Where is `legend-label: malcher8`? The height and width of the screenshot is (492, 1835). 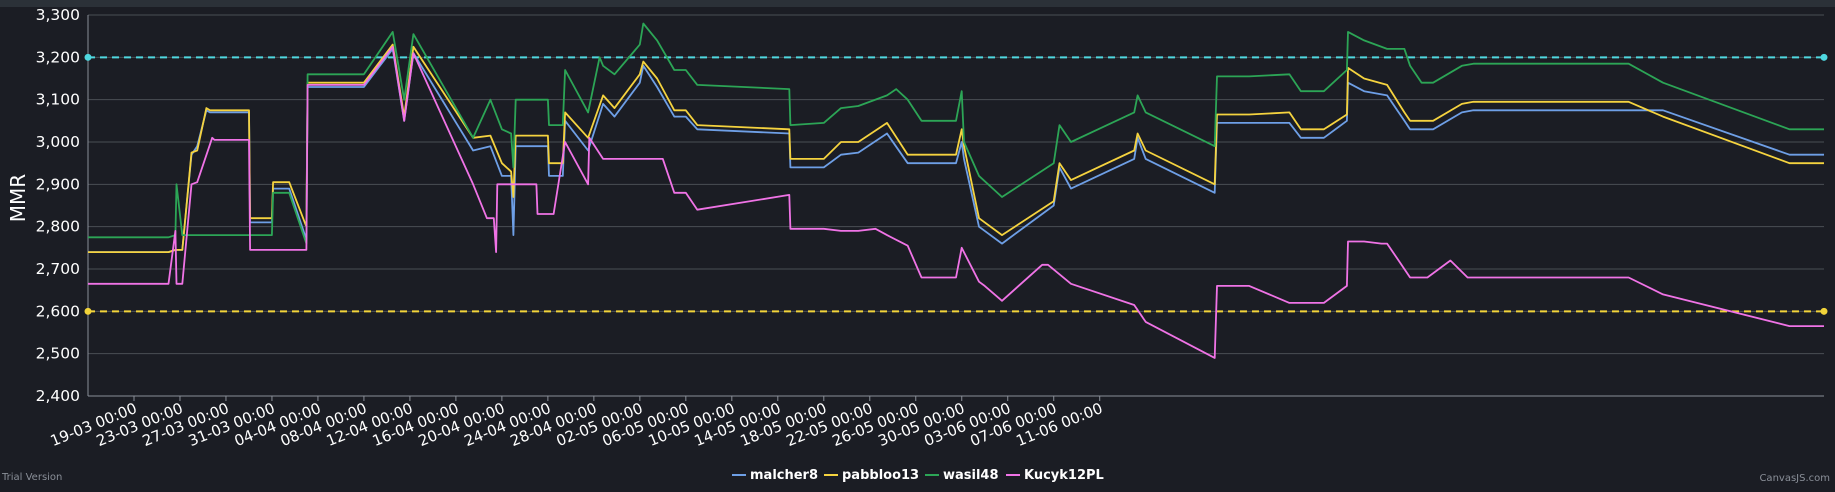
legend-label: malcher8 is located at coordinates (784, 475).